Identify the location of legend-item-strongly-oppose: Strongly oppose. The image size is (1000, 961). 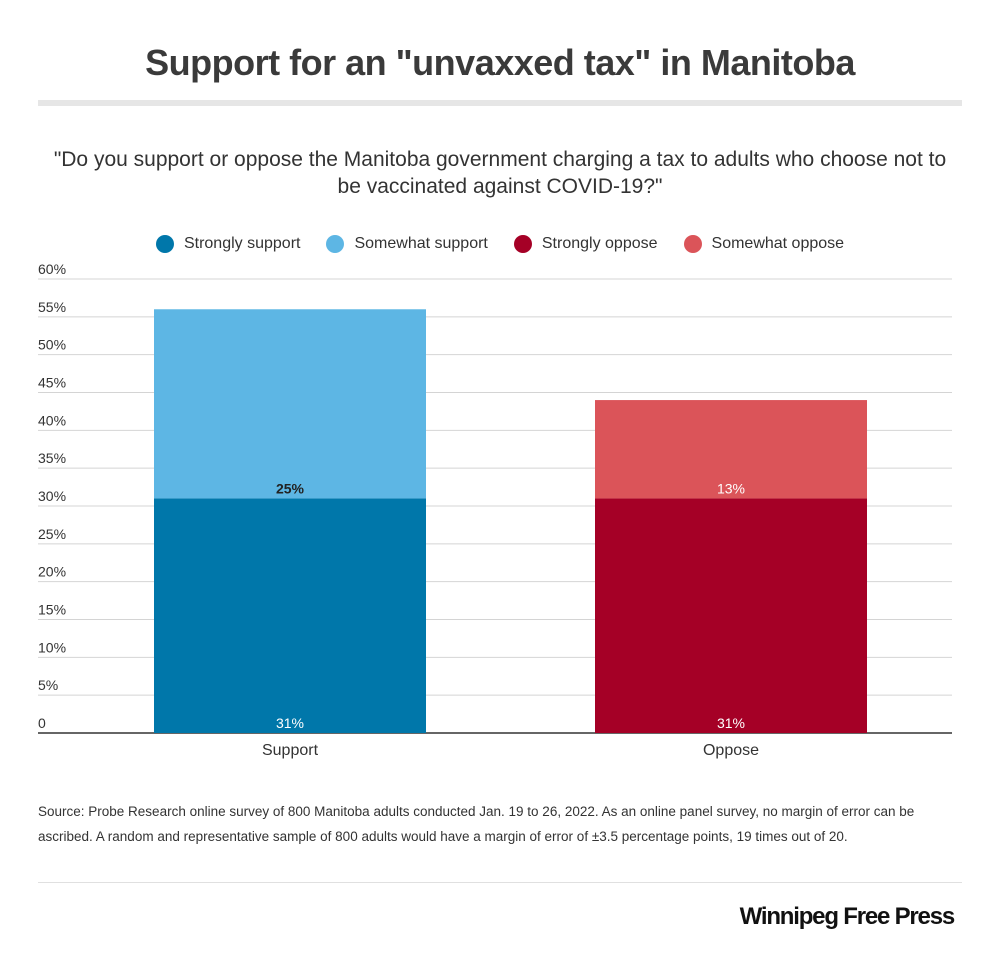
(585, 244).